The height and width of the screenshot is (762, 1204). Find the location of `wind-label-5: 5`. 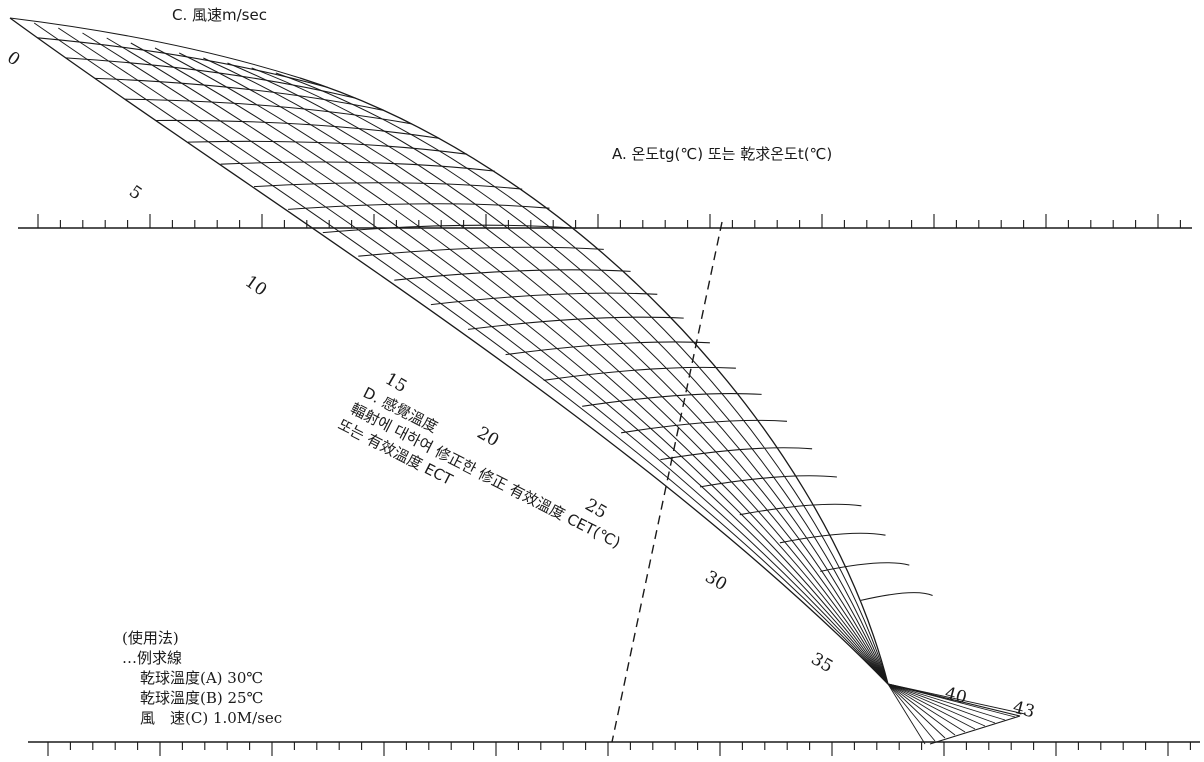

wind-label-5: 5 is located at coordinates (135, 193).